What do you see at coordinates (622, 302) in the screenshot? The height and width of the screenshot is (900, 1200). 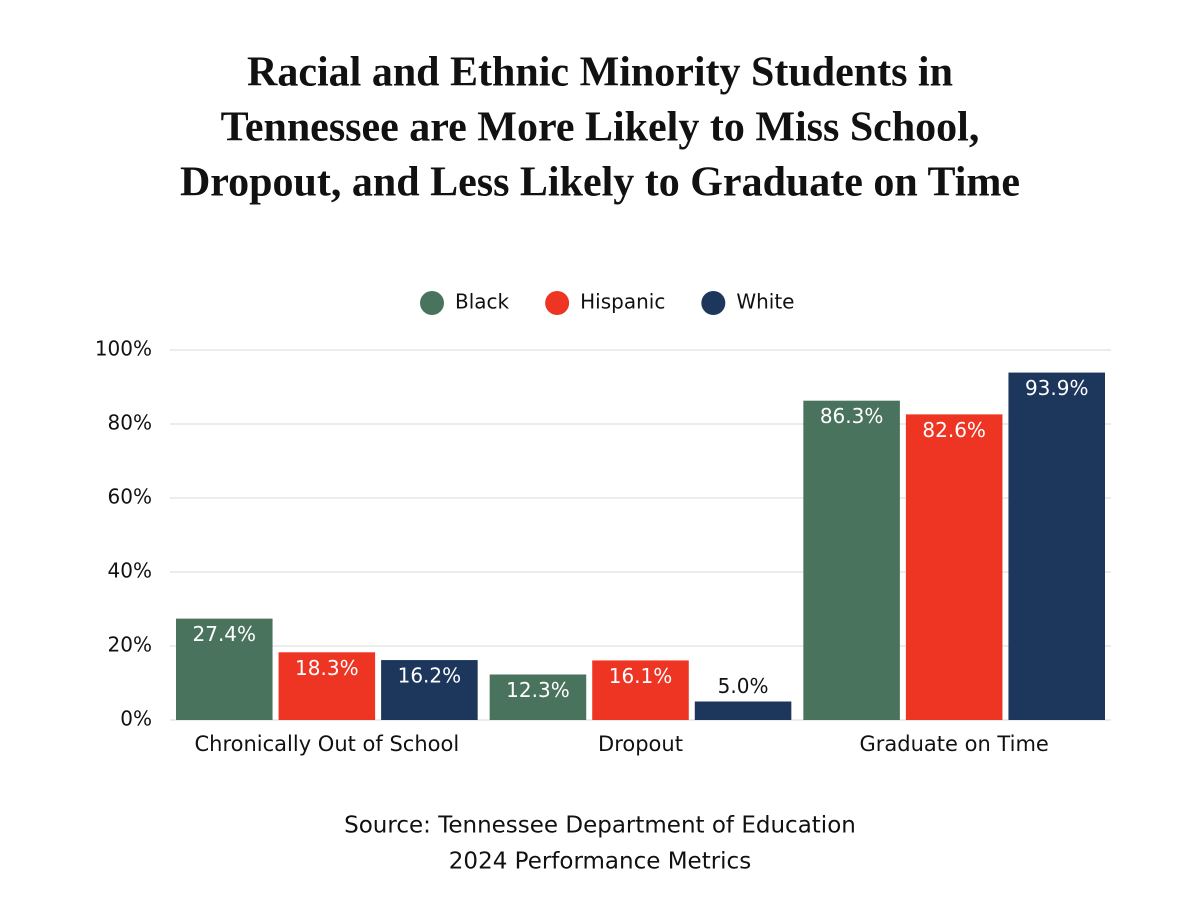 I see `legend-label: Hispanic` at bounding box center [622, 302].